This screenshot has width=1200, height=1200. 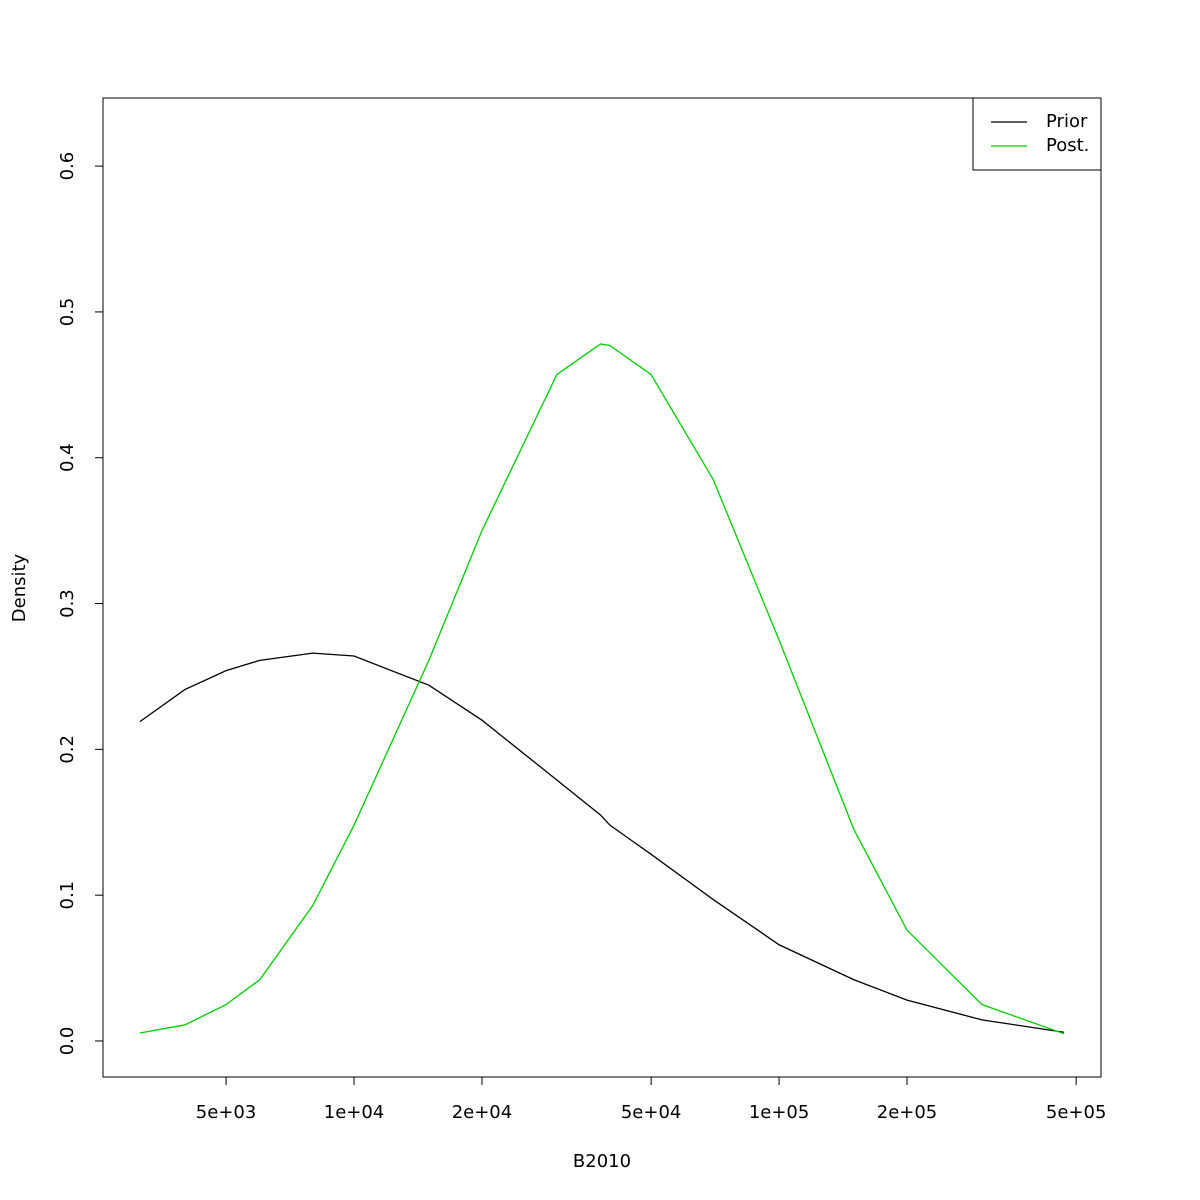 I want to click on x-tick-label: 5e+04, so click(x=651, y=1112).